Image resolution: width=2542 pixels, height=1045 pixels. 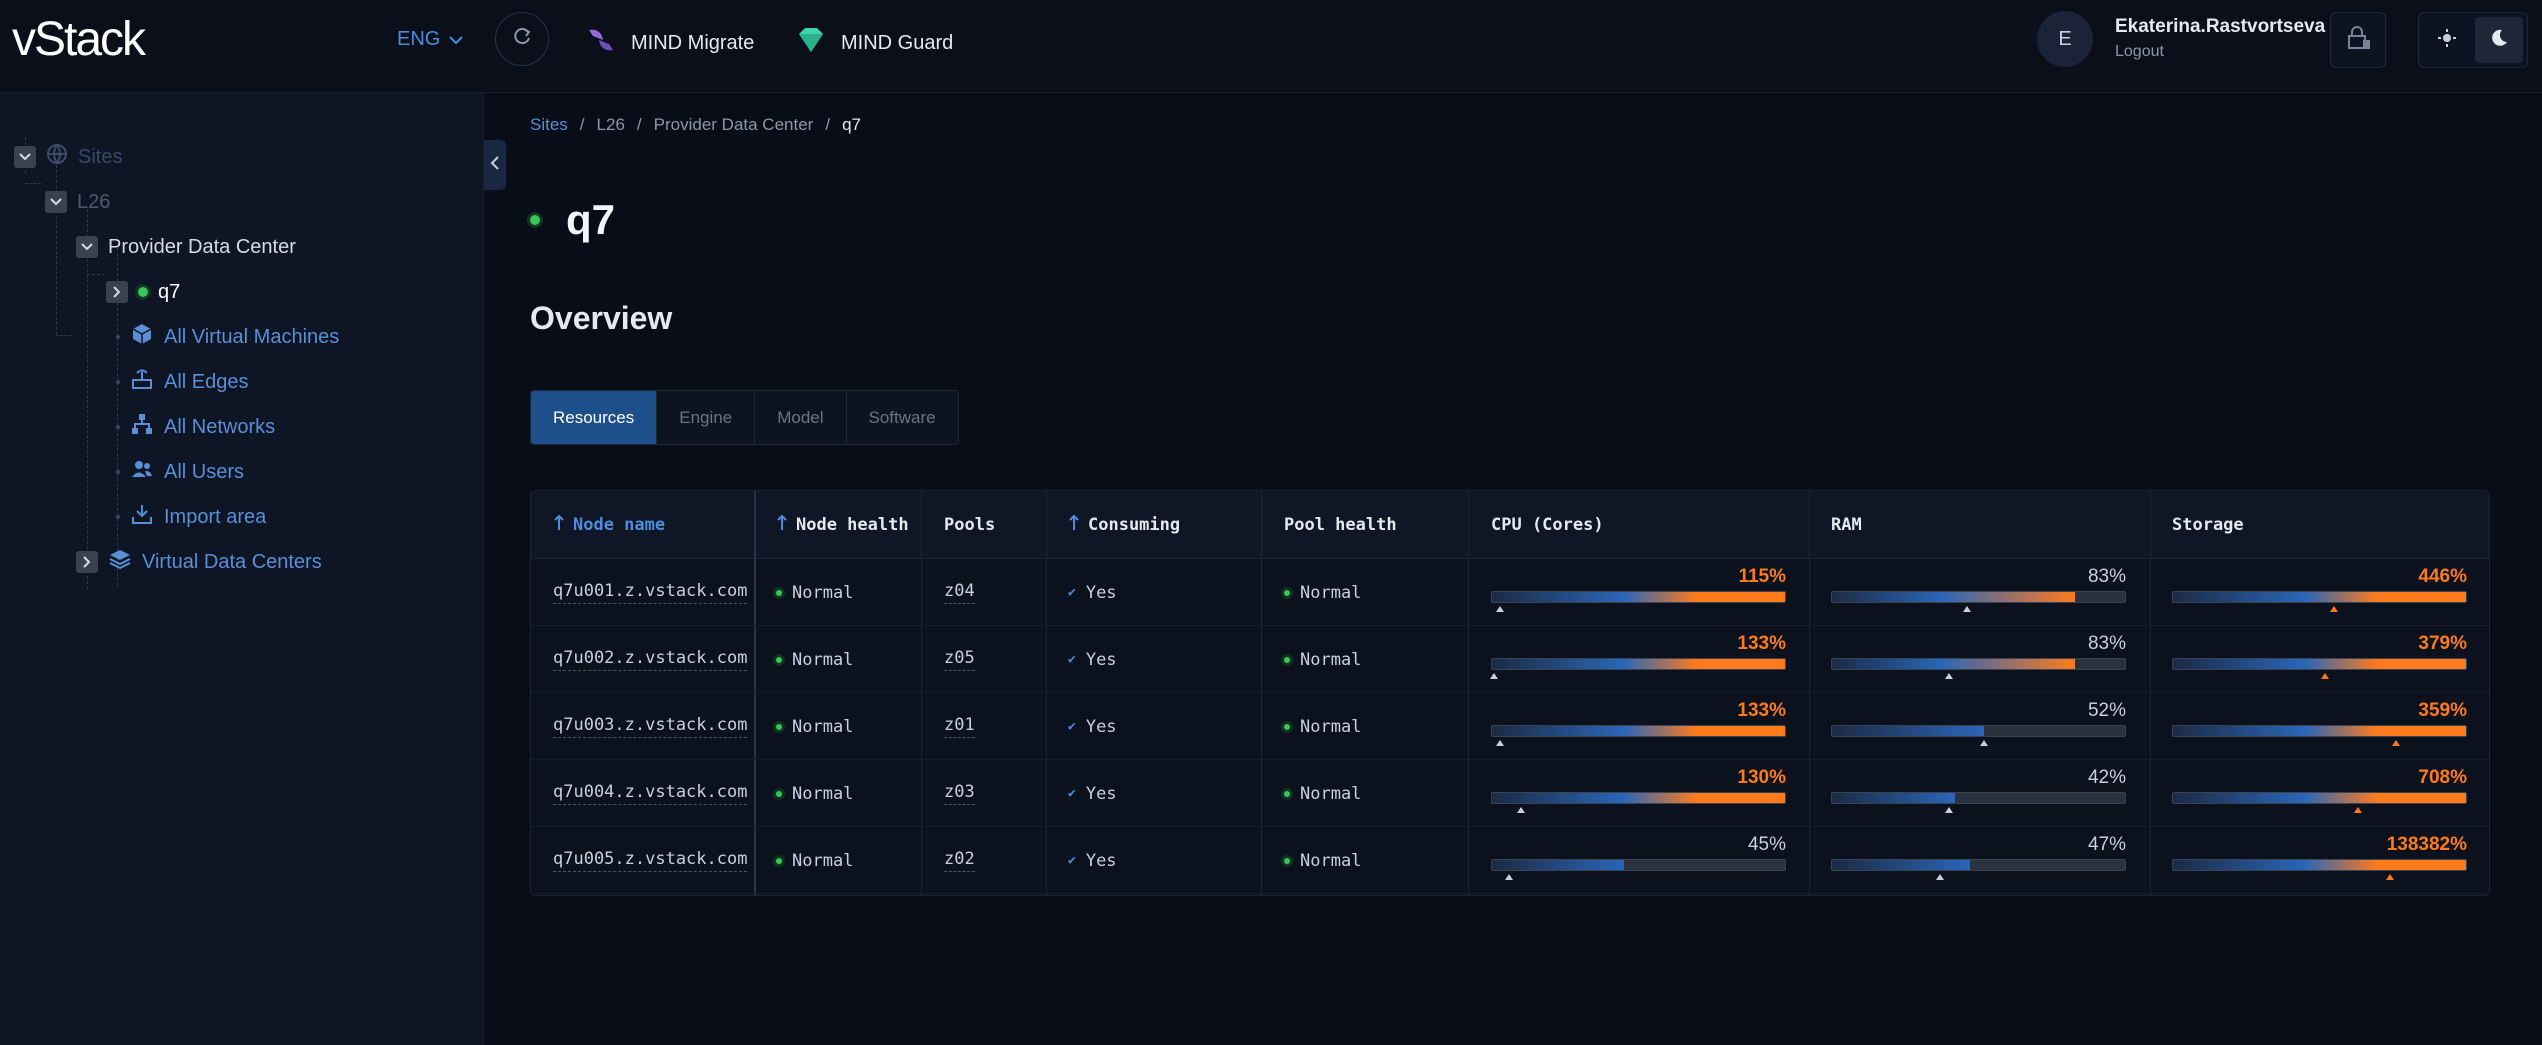 What do you see at coordinates (1638, 793) in the screenshot?
I see `cpu-usage-cell: 130%` at bounding box center [1638, 793].